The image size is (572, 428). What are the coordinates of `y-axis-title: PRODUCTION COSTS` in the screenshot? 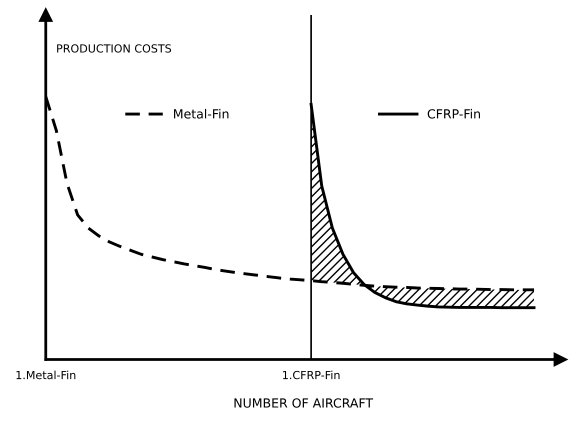 It's located at (114, 48).